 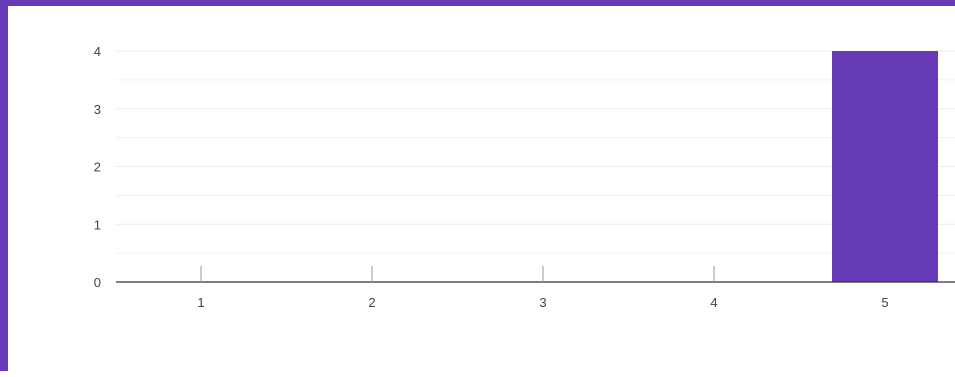 What do you see at coordinates (200, 302) in the screenshot?
I see `x-tick-label: 1` at bounding box center [200, 302].